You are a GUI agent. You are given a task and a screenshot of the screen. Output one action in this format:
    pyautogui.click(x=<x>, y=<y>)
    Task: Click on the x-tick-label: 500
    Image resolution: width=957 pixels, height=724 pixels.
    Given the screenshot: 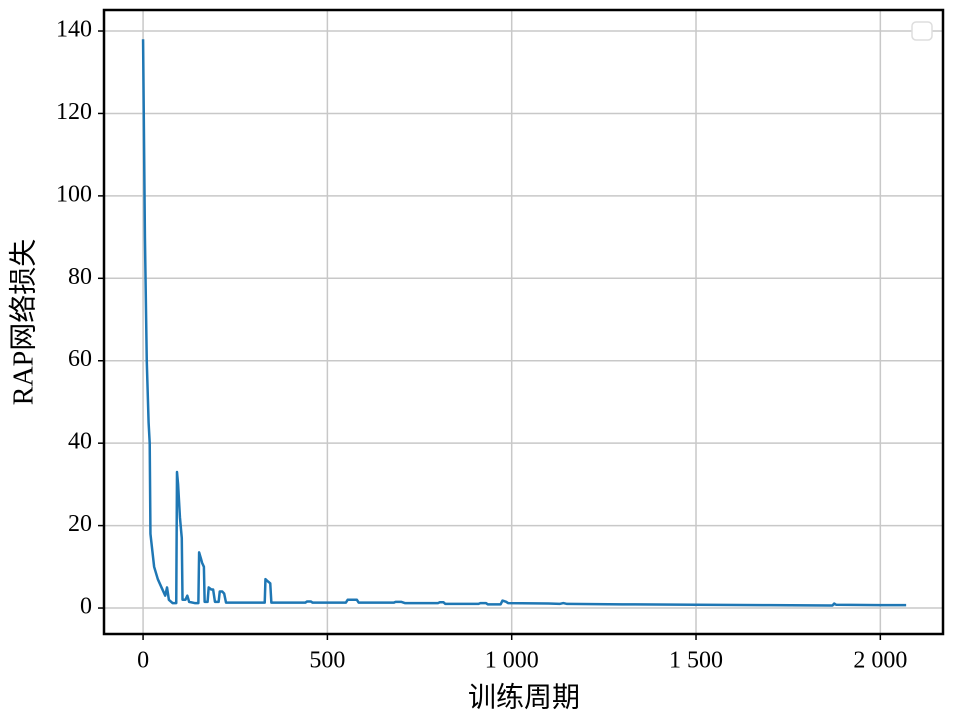 What is the action you would take?
    pyautogui.click(x=327, y=661)
    